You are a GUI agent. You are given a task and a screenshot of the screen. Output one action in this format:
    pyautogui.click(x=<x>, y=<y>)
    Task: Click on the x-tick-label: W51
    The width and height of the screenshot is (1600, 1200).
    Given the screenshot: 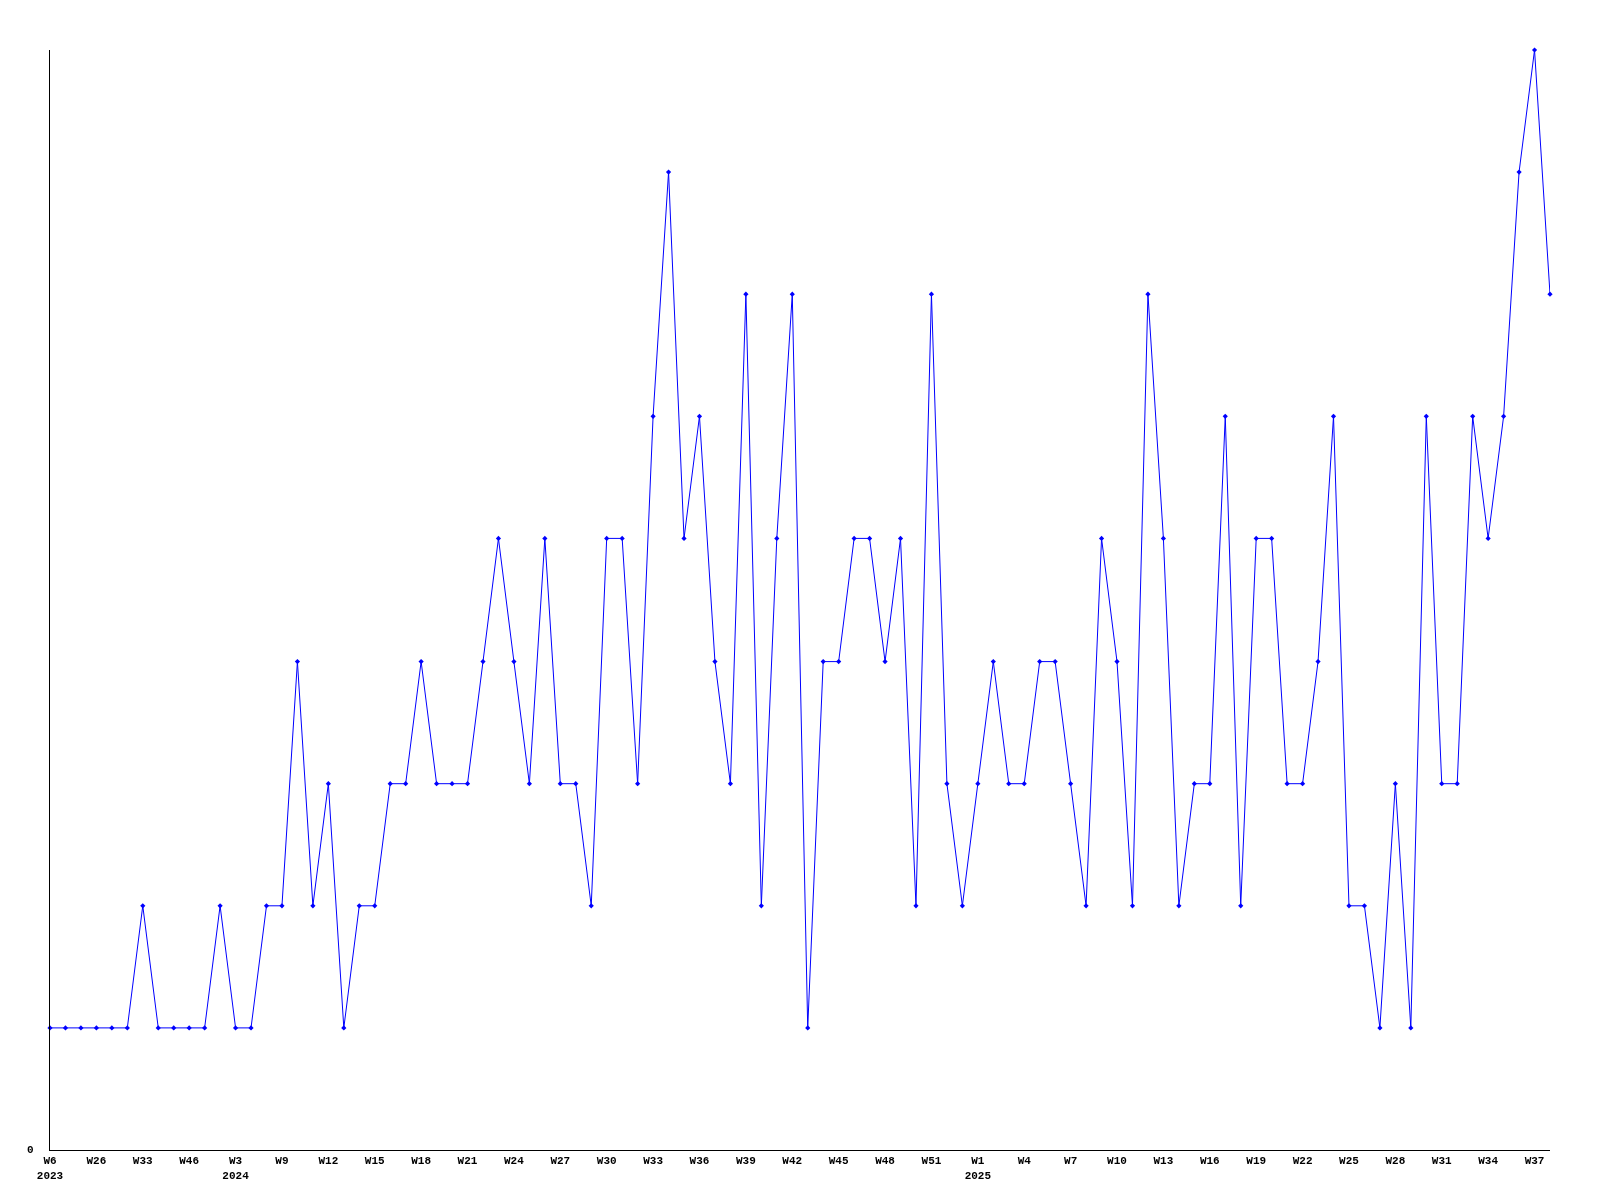 What is the action you would take?
    pyautogui.click(x=931, y=1161)
    